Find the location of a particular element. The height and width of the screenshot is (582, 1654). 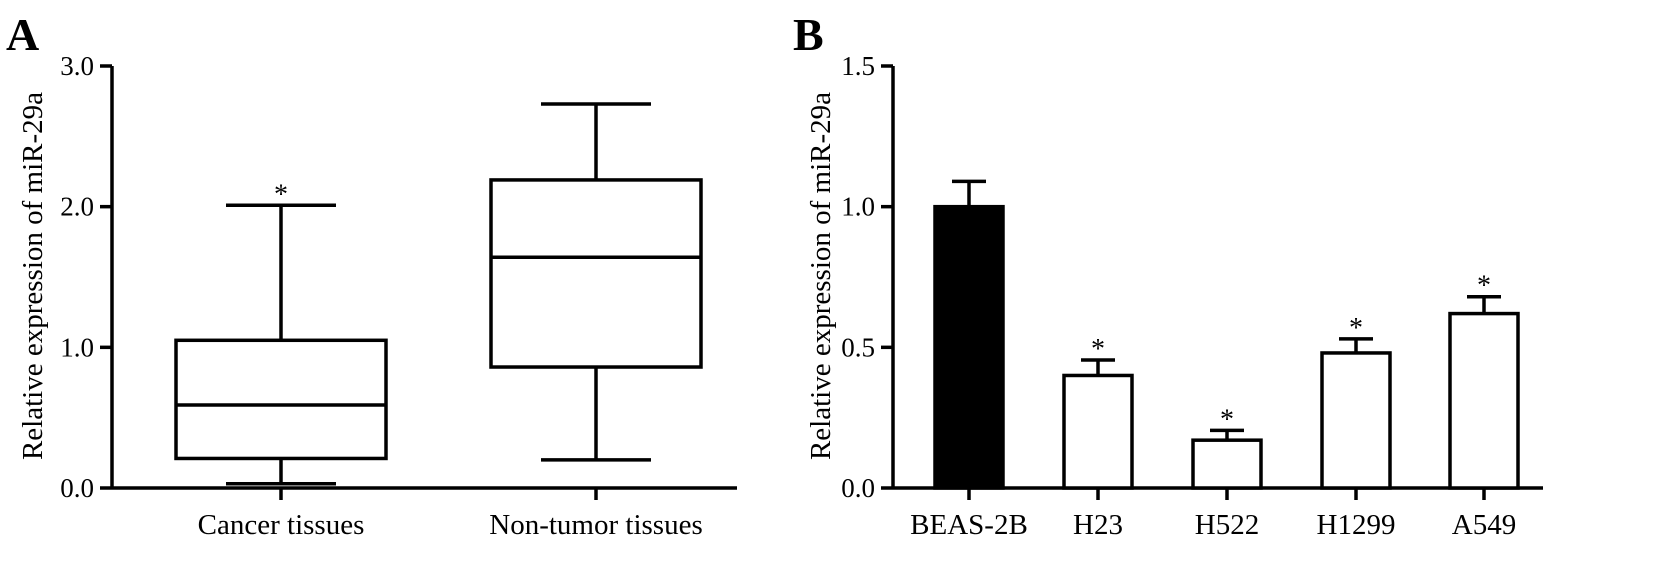

panel-b-category-label: H522 is located at coordinates (1227, 525).